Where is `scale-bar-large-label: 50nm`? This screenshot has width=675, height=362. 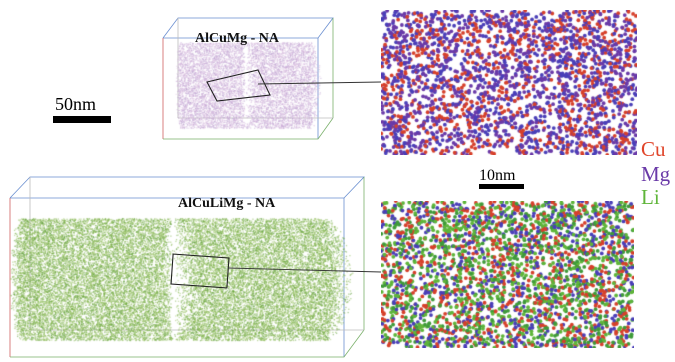 scale-bar-large-label: 50nm is located at coordinates (76, 104).